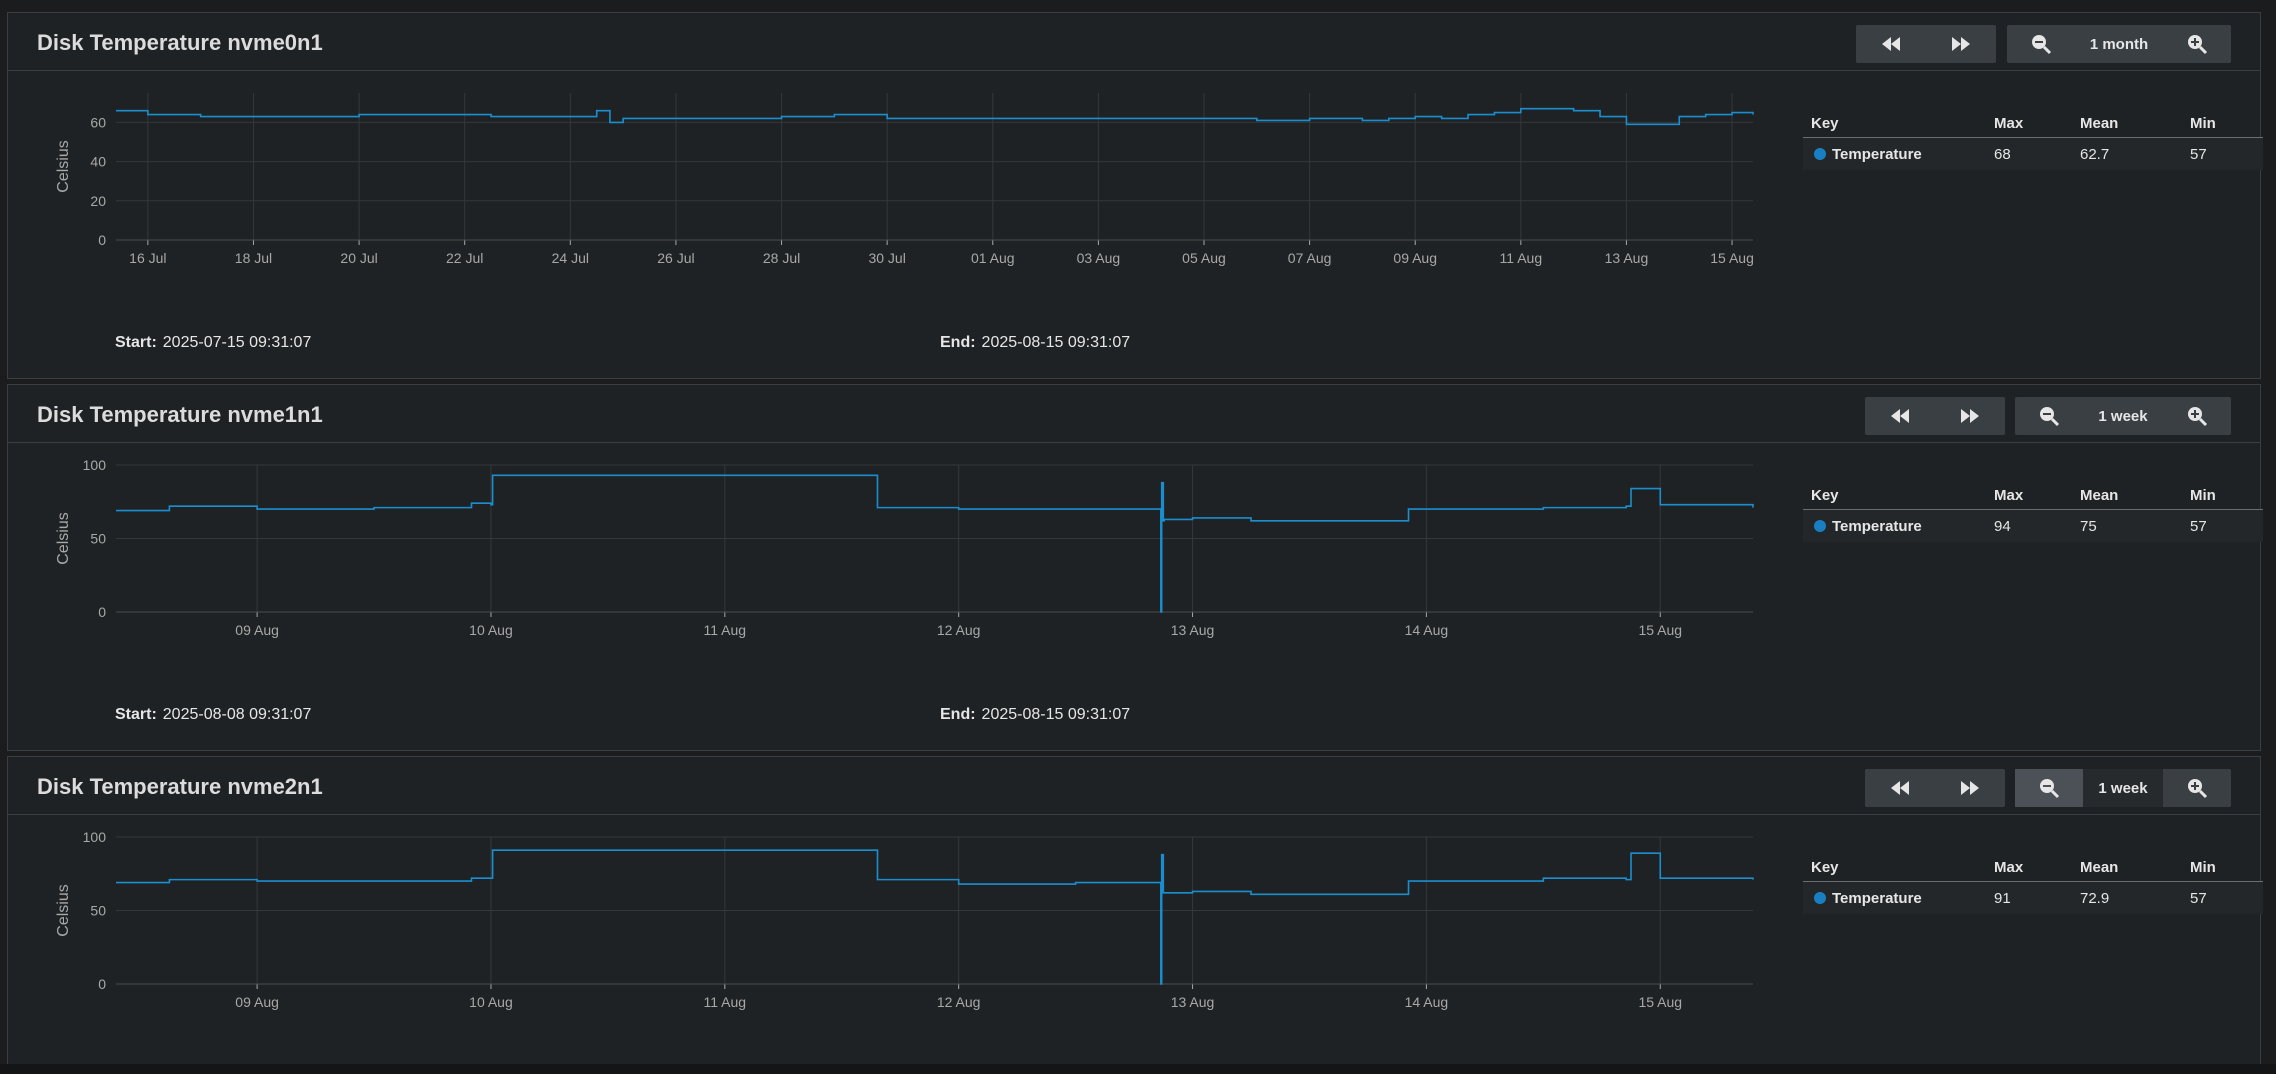  What do you see at coordinates (358, 258) in the screenshot?
I see `x-tick-label: 20 Jul` at bounding box center [358, 258].